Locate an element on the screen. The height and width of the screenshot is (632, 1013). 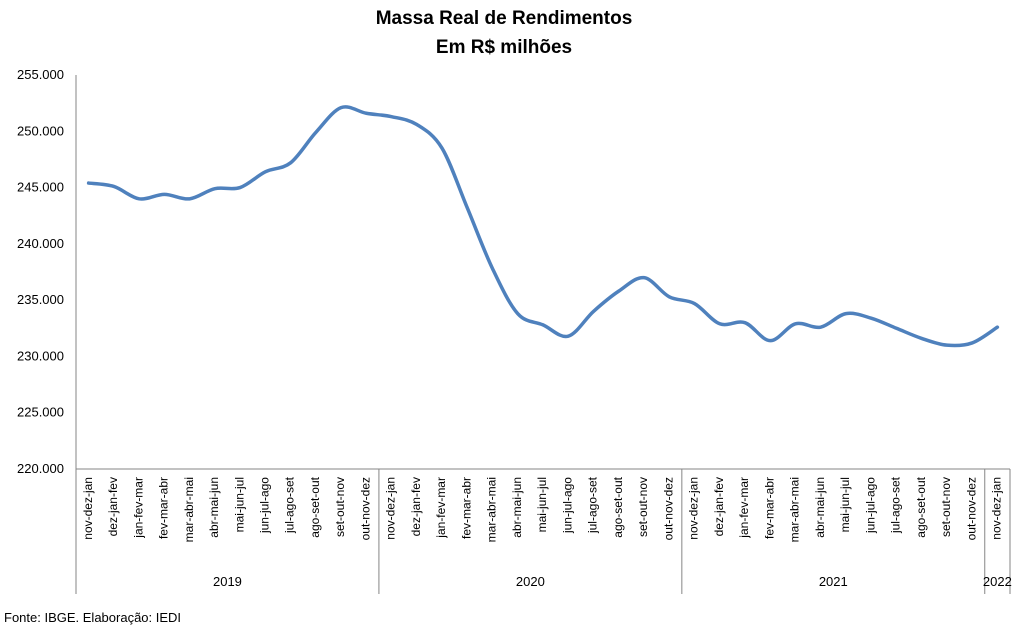
year-label: 2020 is located at coordinates (530, 581).